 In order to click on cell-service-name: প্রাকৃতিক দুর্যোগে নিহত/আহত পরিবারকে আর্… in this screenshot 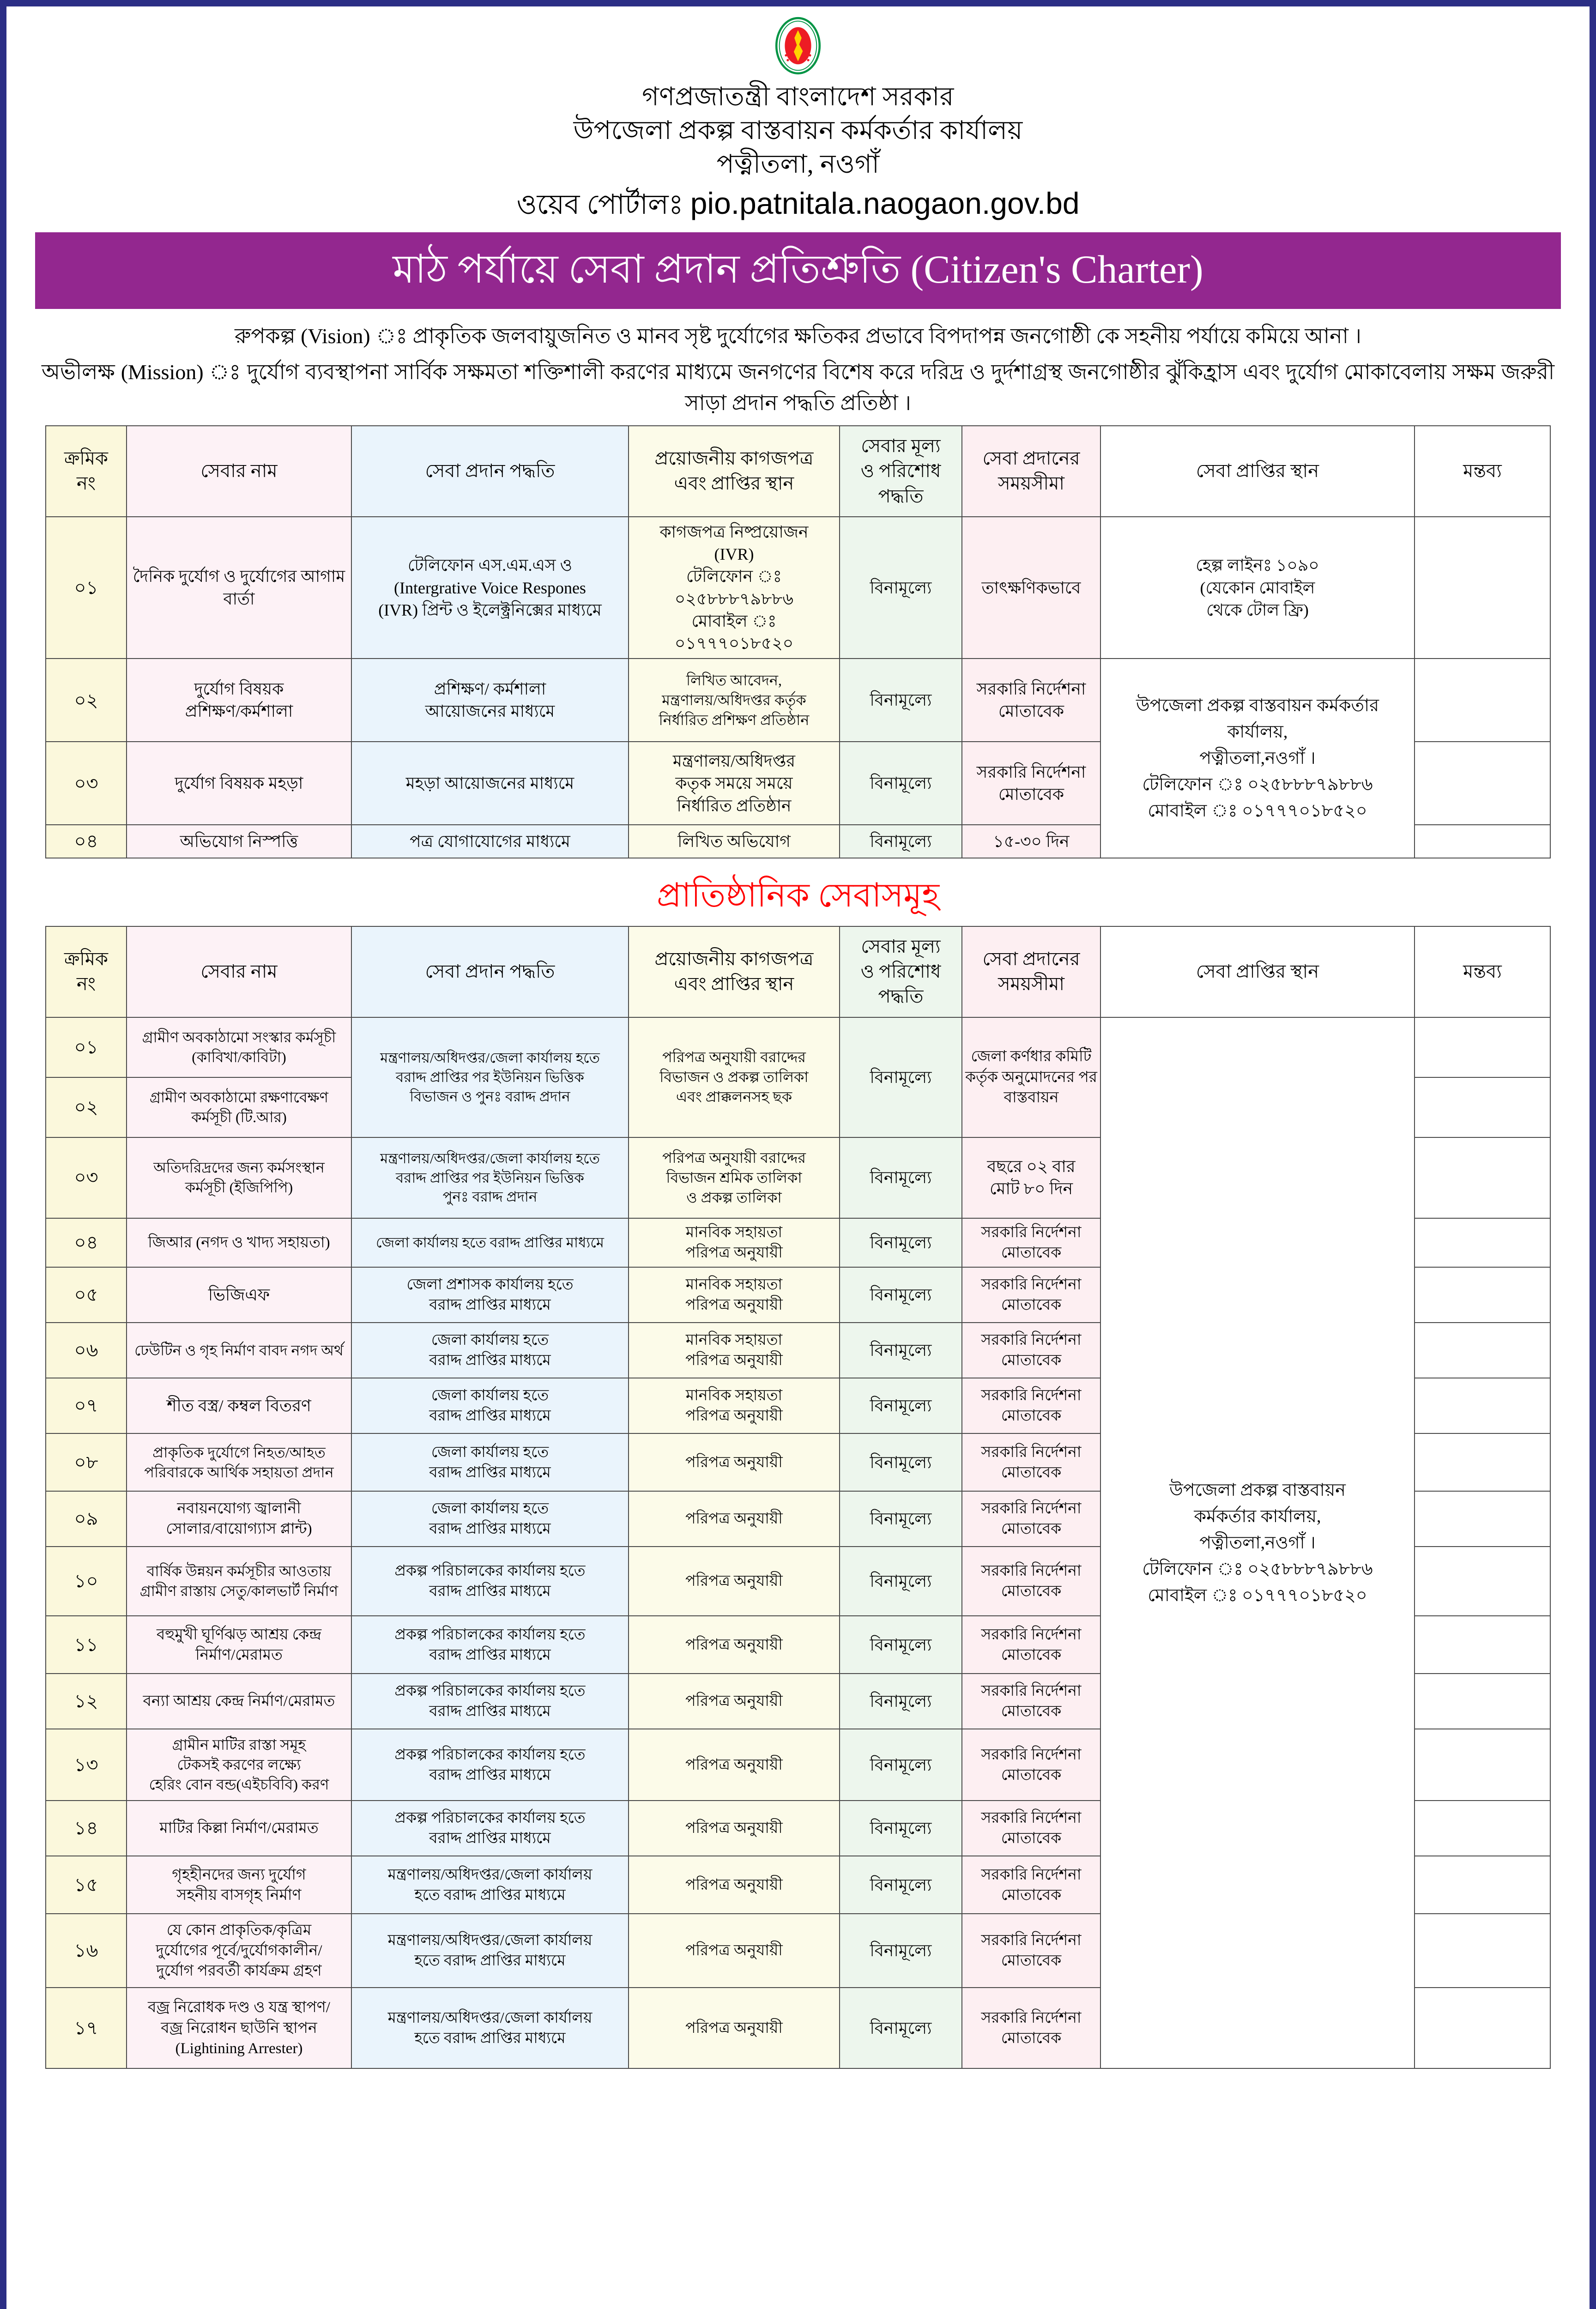, I will do `click(239, 1463)`.